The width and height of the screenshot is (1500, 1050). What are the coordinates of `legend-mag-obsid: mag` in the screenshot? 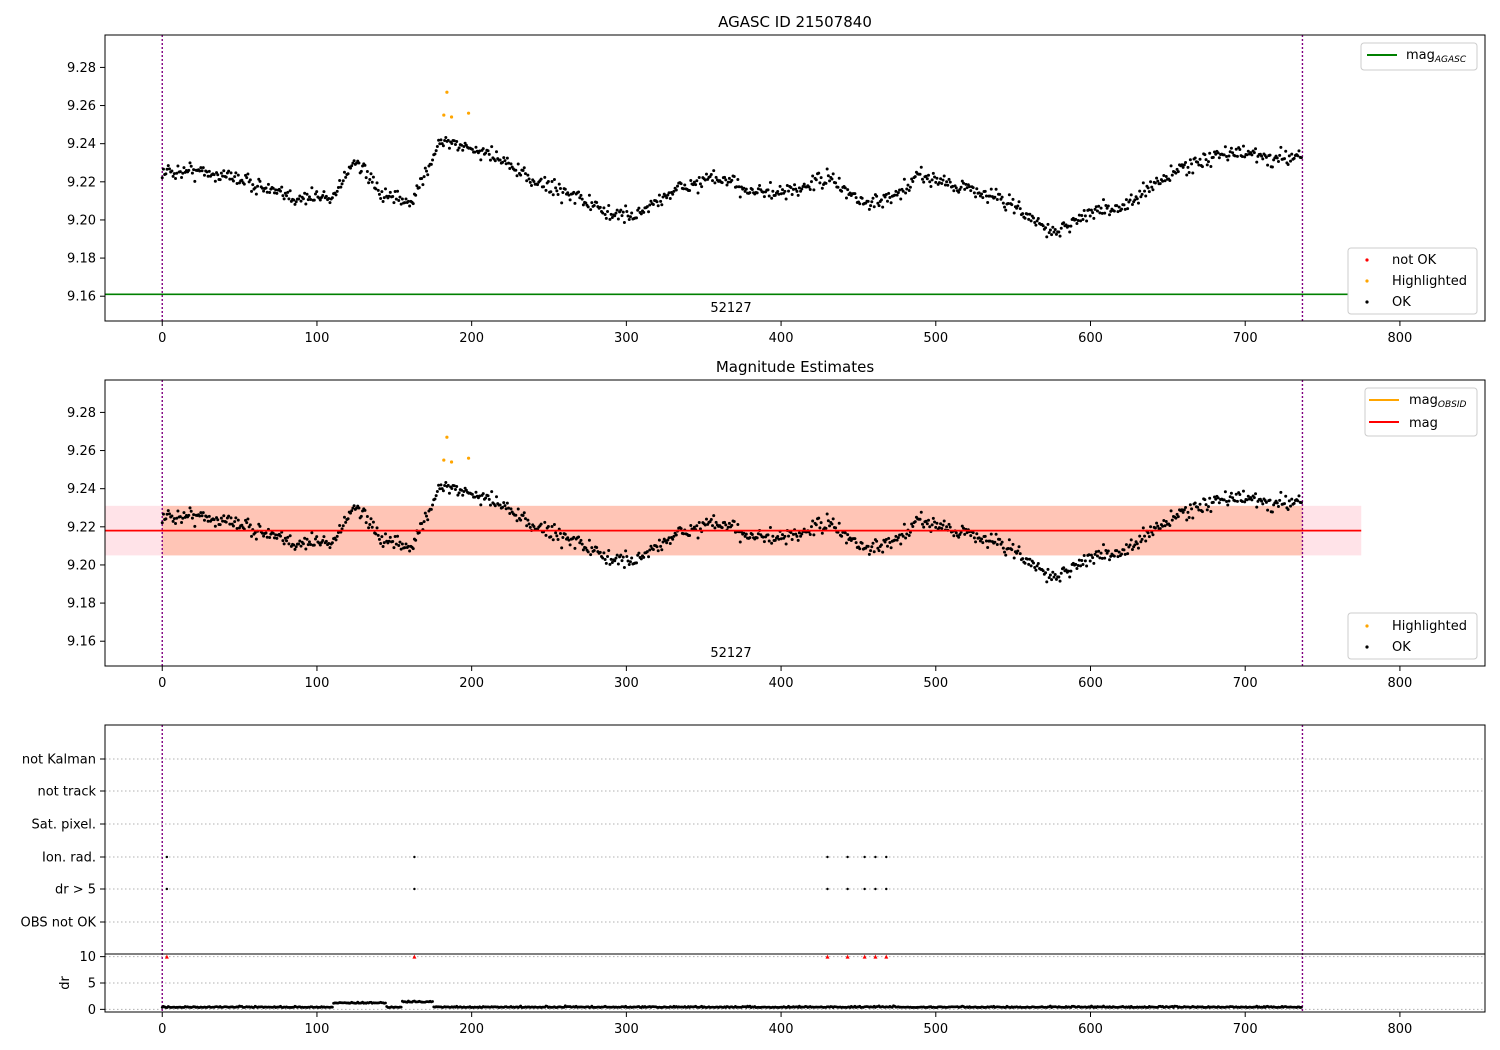 It's located at (1423, 400).